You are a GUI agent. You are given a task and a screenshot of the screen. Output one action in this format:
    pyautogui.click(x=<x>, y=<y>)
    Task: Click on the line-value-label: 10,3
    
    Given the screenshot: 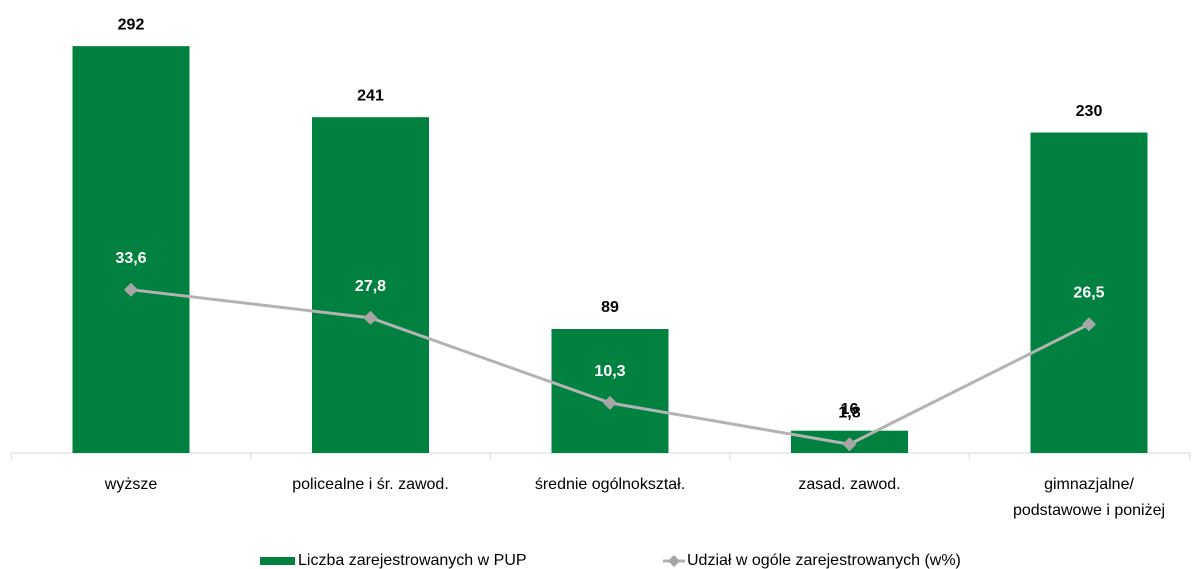 What is the action you would take?
    pyautogui.click(x=609, y=371)
    